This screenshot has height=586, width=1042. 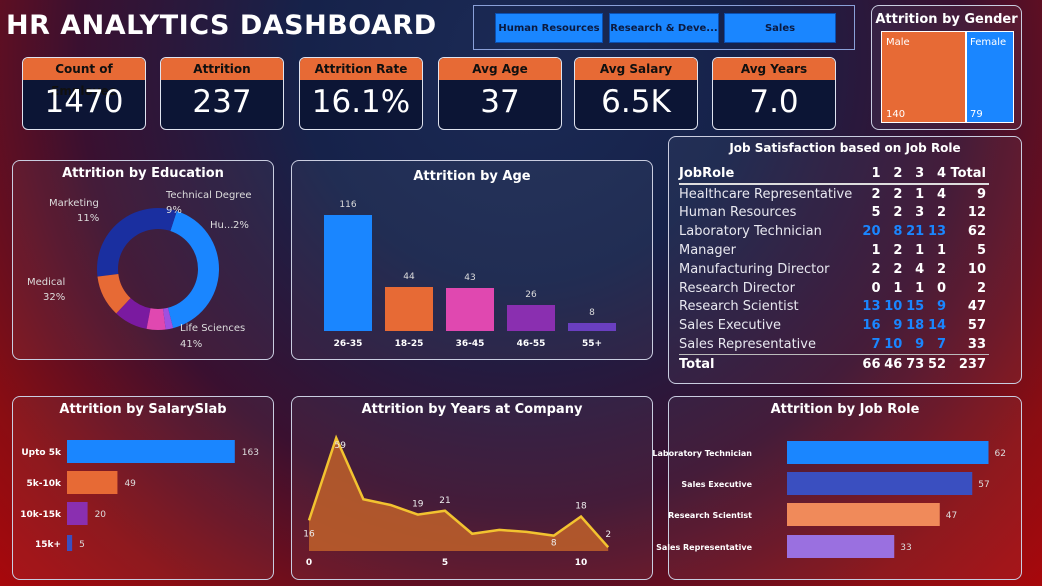 What do you see at coordinates (920, 173) in the screenshot?
I see `col-3: 3` at bounding box center [920, 173].